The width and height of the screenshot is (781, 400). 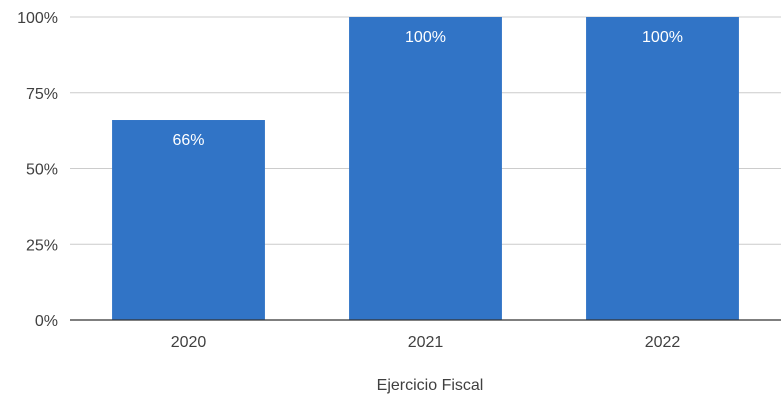 What do you see at coordinates (663, 342) in the screenshot?
I see `x-tick-label: 2022` at bounding box center [663, 342].